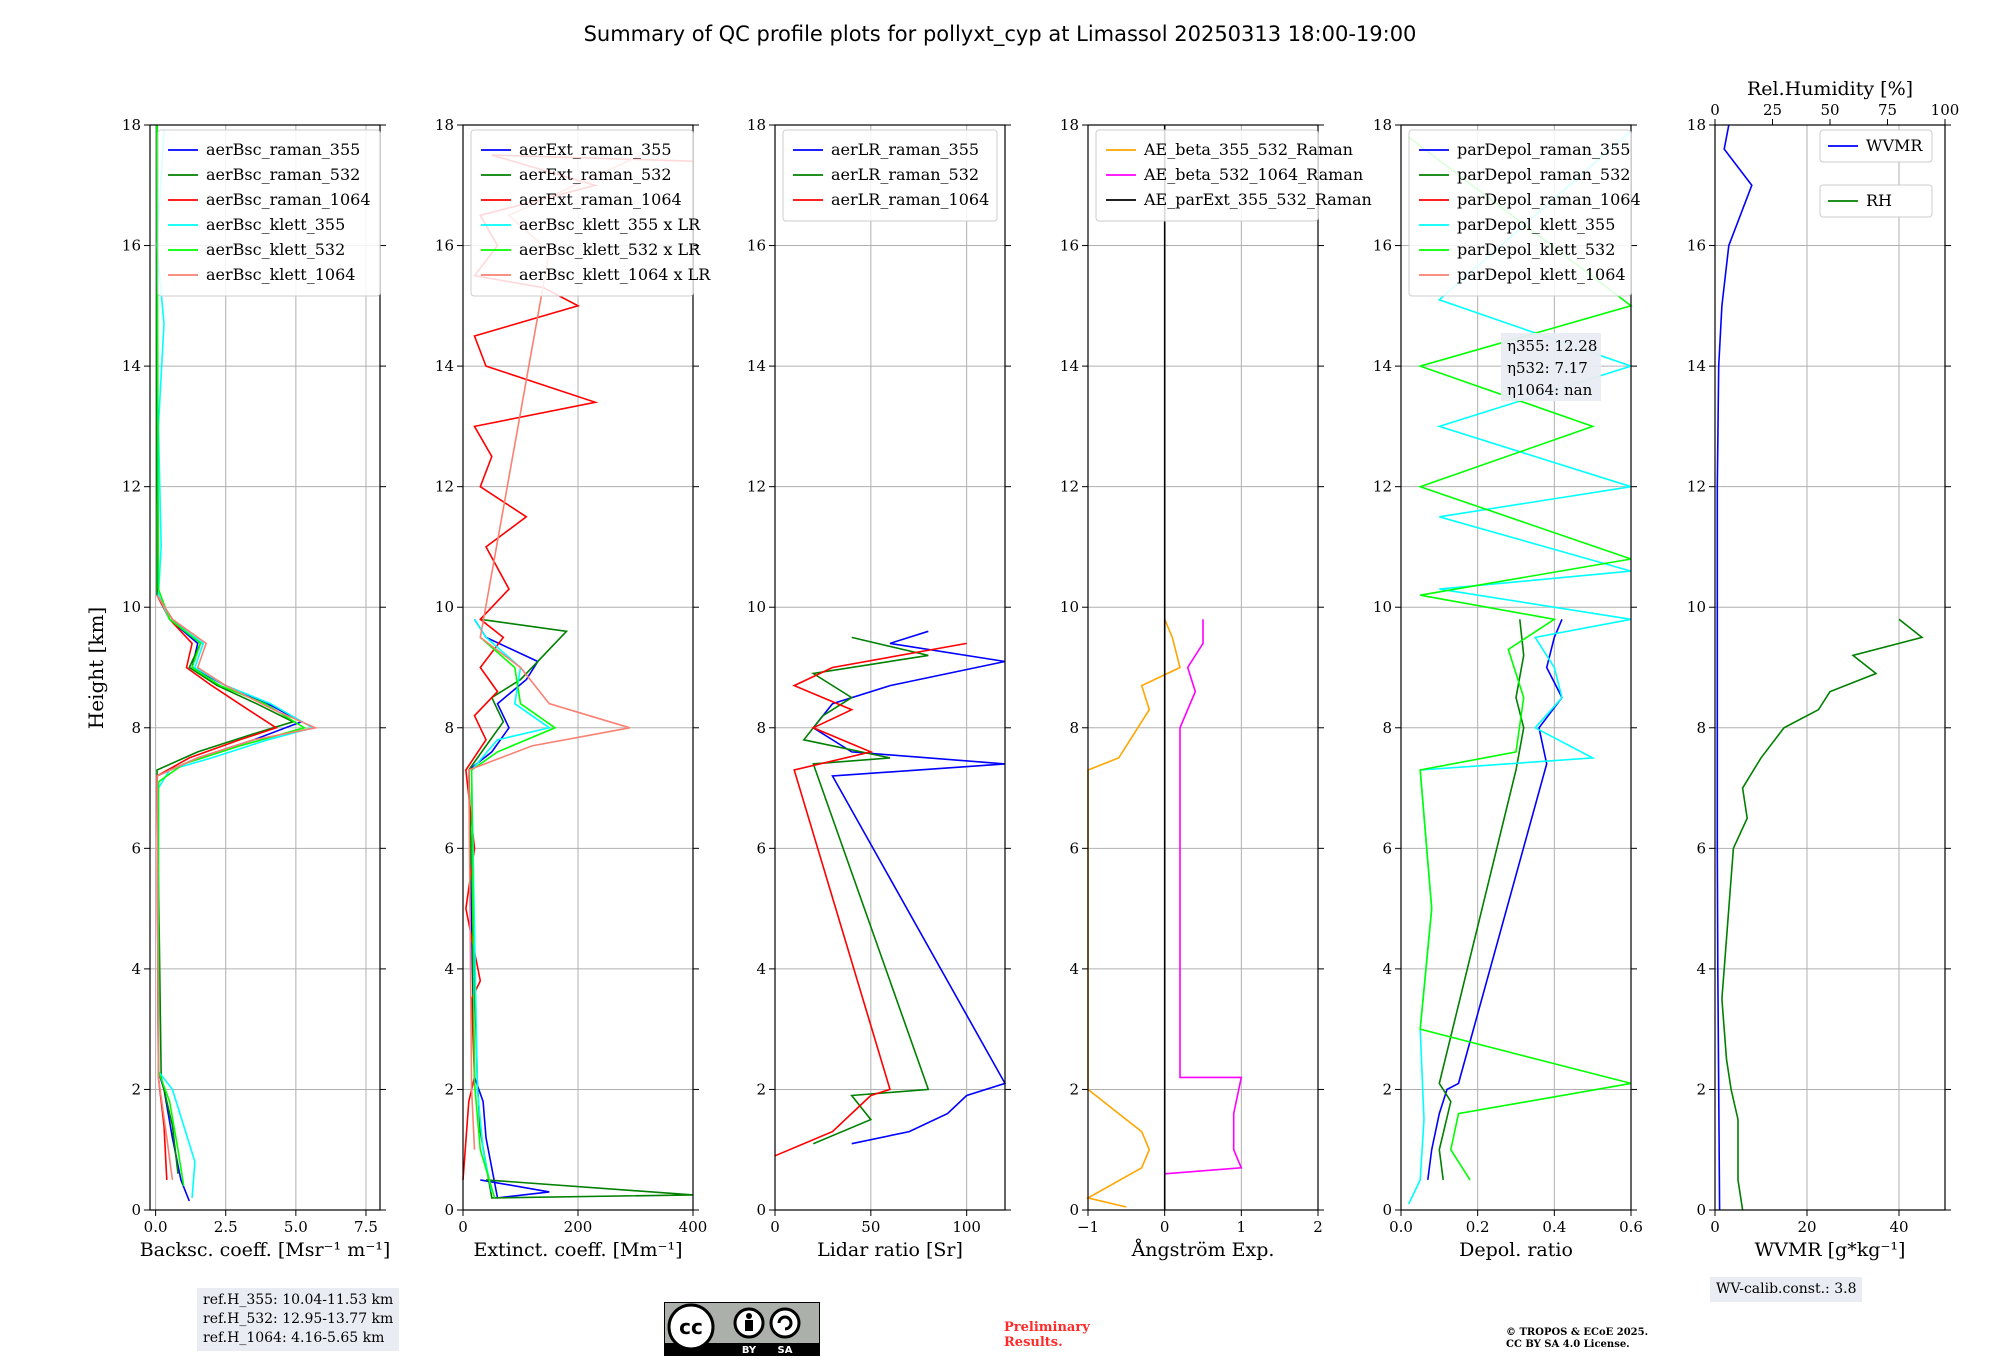 This screenshot has width=2000, height=1360. Describe the element at coordinates (1088, 1227) in the screenshot. I see `x-tick-label: −1` at that location.